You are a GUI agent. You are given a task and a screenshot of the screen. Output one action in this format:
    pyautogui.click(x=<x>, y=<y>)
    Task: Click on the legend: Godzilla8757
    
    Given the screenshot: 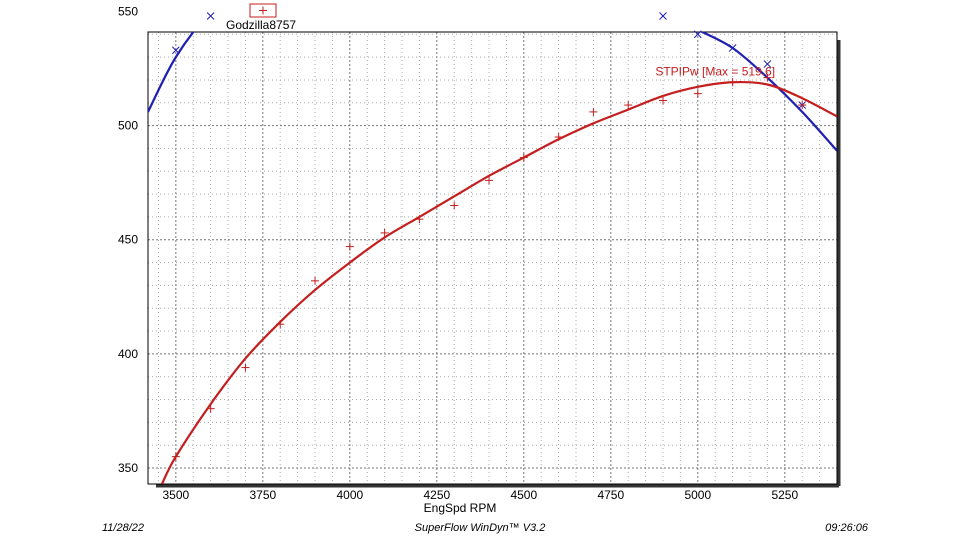 What is the action you would take?
    pyautogui.click(x=261, y=17)
    